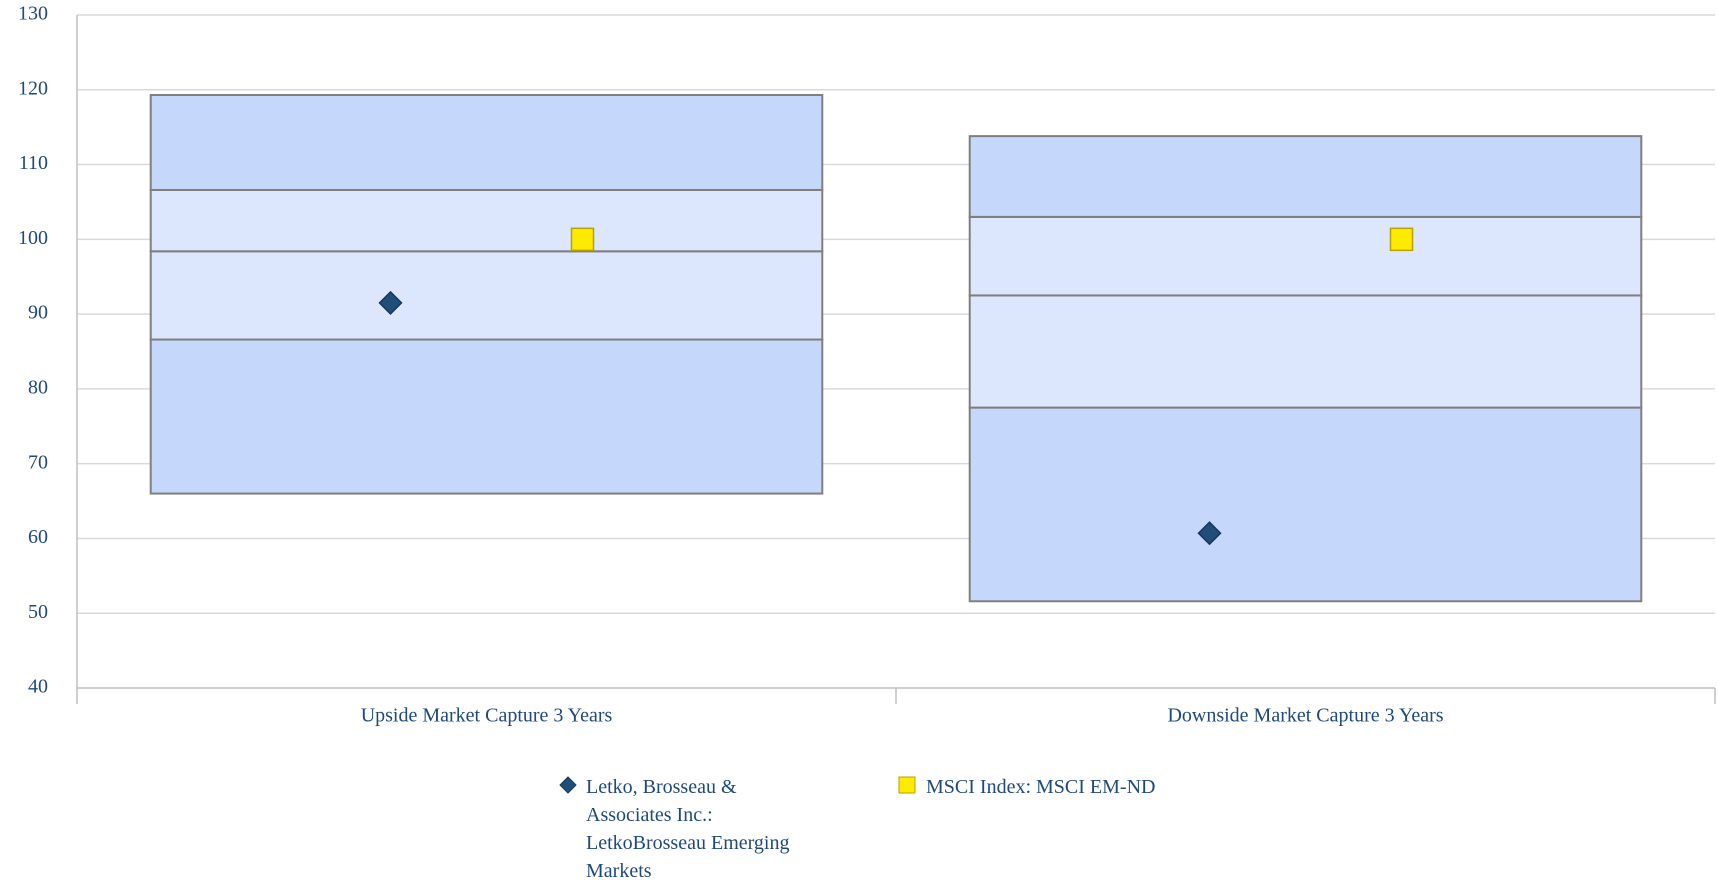 The height and width of the screenshot is (882, 1718). Describe the element at coordinates (38, 462) in the screenshot. I see `y-tick-label: 70` at that location.